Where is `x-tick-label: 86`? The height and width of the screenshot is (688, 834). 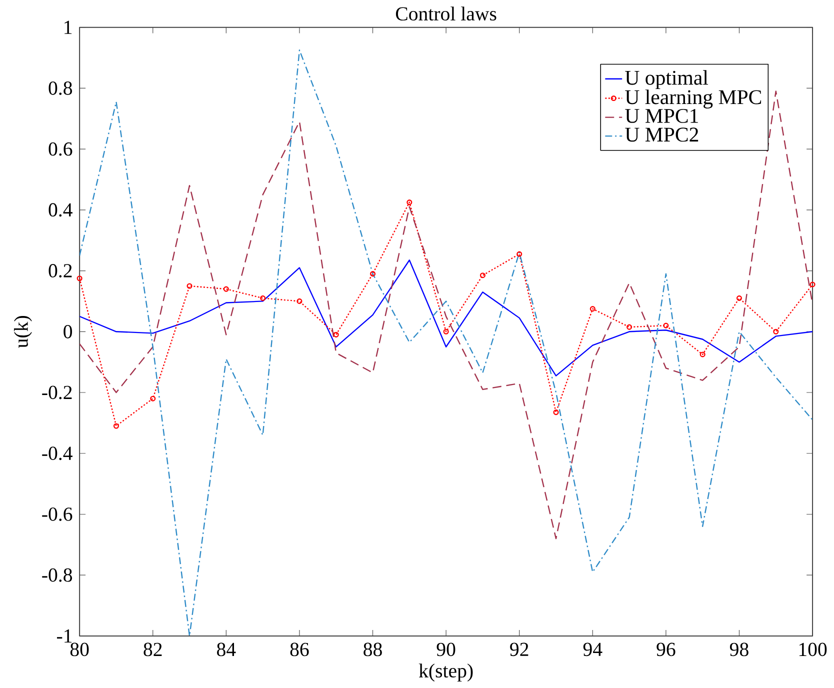
x-tick-label: 86 is located at coordinates (299, 649).